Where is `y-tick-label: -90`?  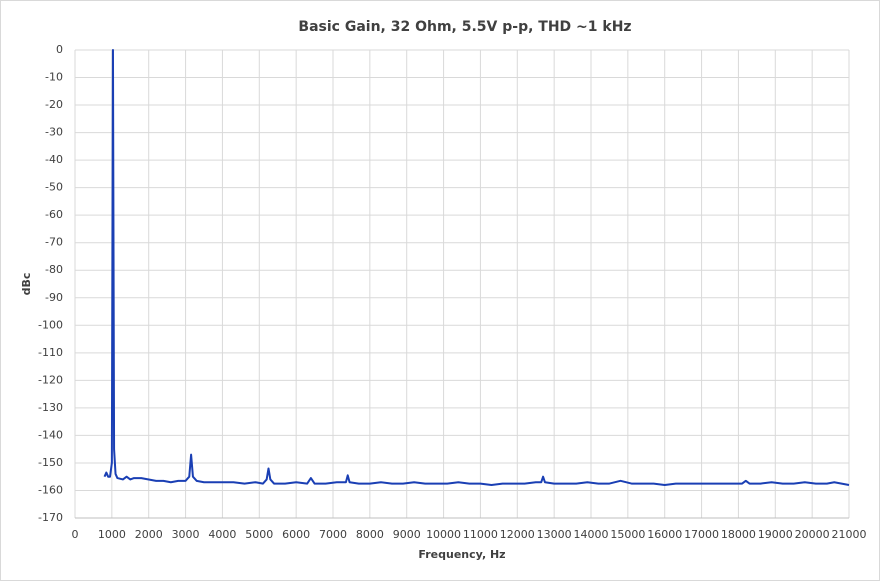 y-tick-label: -90 is located at coordinates (54, 297).